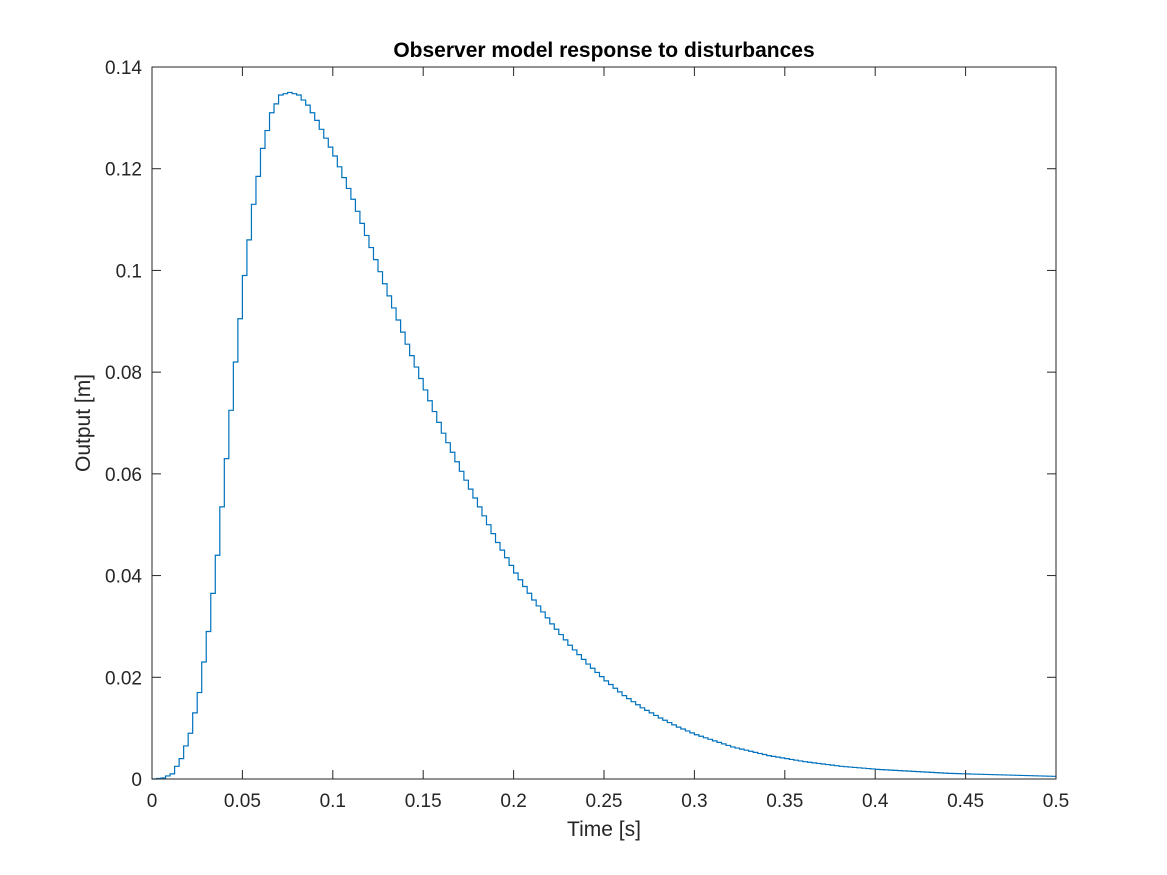  What do you see at coordinates (123, 577) in the screenshot?
I see `y-tick-label: 0.04` at bounding box center [123, 577].